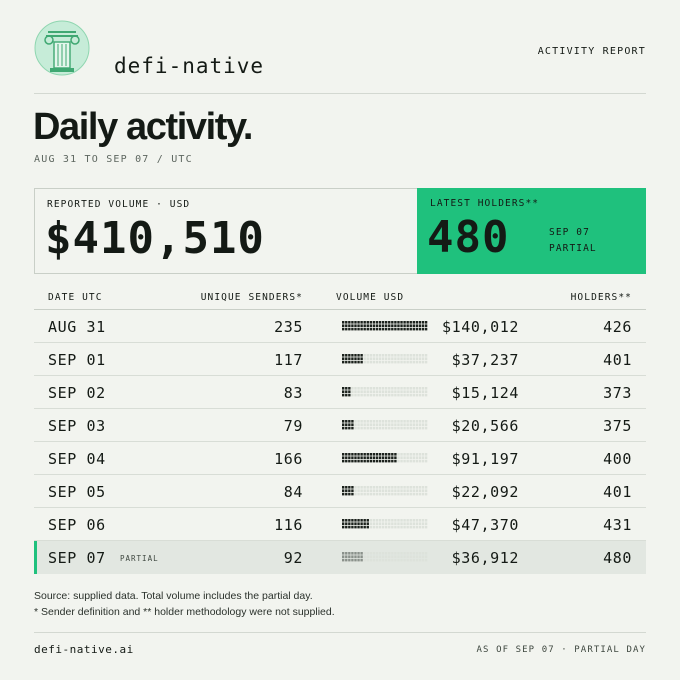  I want to click on volume-bar, so click(385, 524).